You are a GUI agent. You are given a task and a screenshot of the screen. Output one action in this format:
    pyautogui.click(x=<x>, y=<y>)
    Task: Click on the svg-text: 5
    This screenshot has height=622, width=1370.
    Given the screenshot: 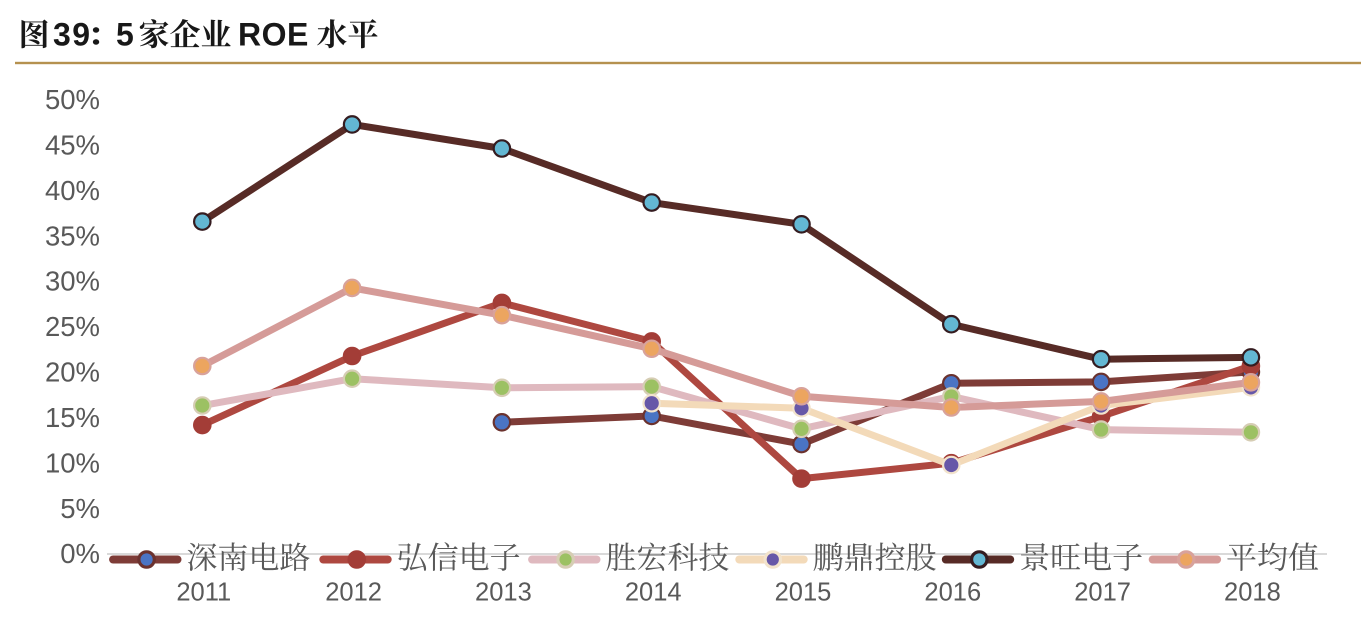 What is the action you would take?
    pyautogui.click(x=125, y=35)
    